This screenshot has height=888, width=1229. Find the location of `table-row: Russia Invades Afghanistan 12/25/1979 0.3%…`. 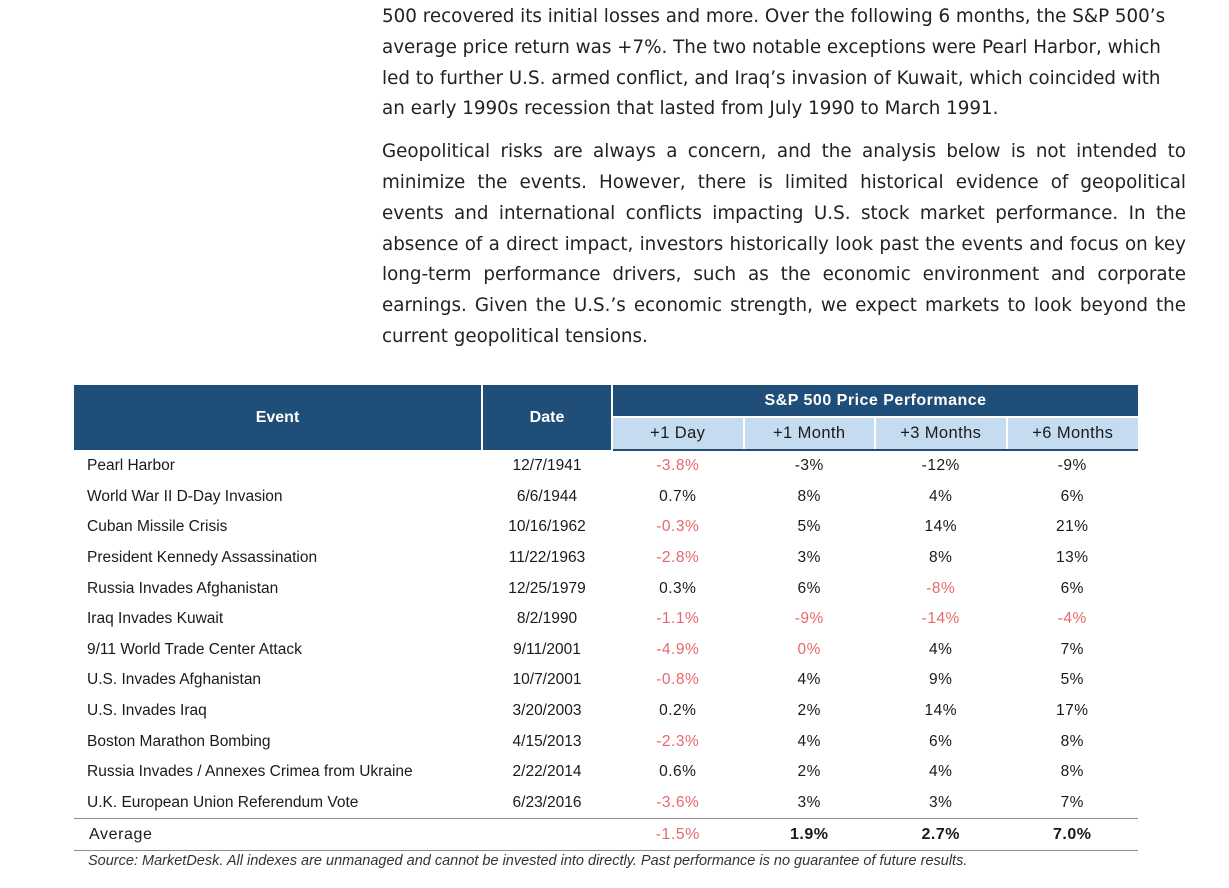

table-row: Russia Invades Afghanistan 12/25/1979 0.3%… is located at coordinates (606, 588).